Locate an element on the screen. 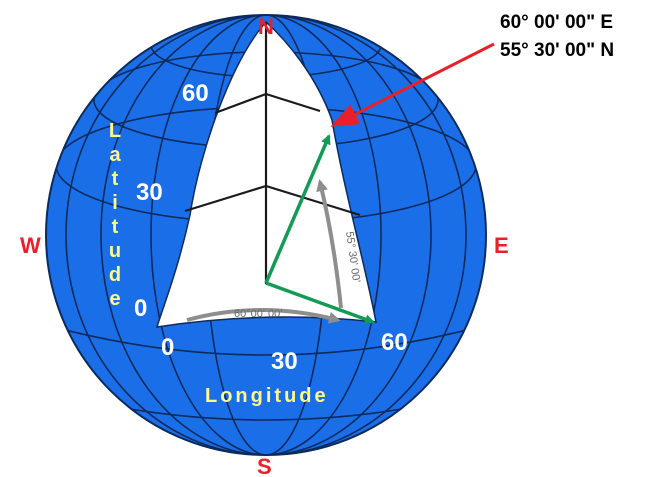 This screenshot has width=657, height=477. point-longitude-readout: 60° 00' 00" E is located at coordinates (556, 22).